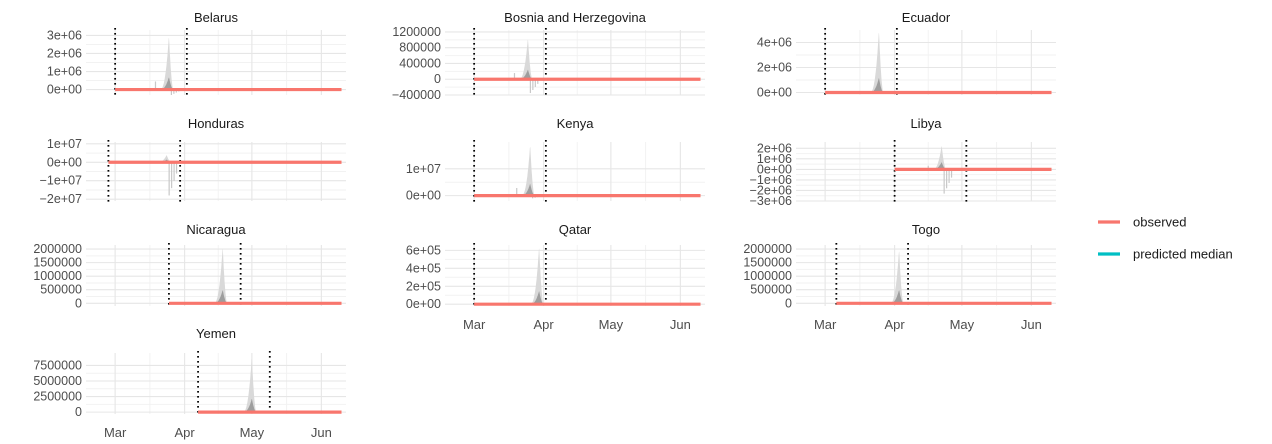  Describe the element at coordinates (216, 333) in the screenshot. I see `panel-title: Yemen` at that location.